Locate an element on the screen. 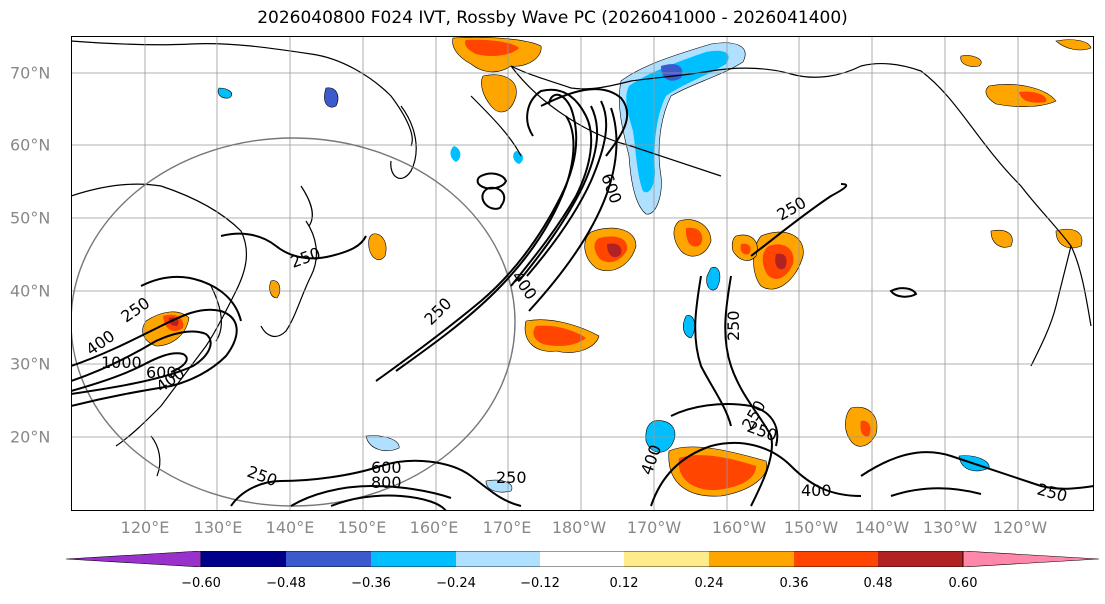 This screenshot has height=604, width=1105. lon-label: 130°W is located at coordinates (950, 527).